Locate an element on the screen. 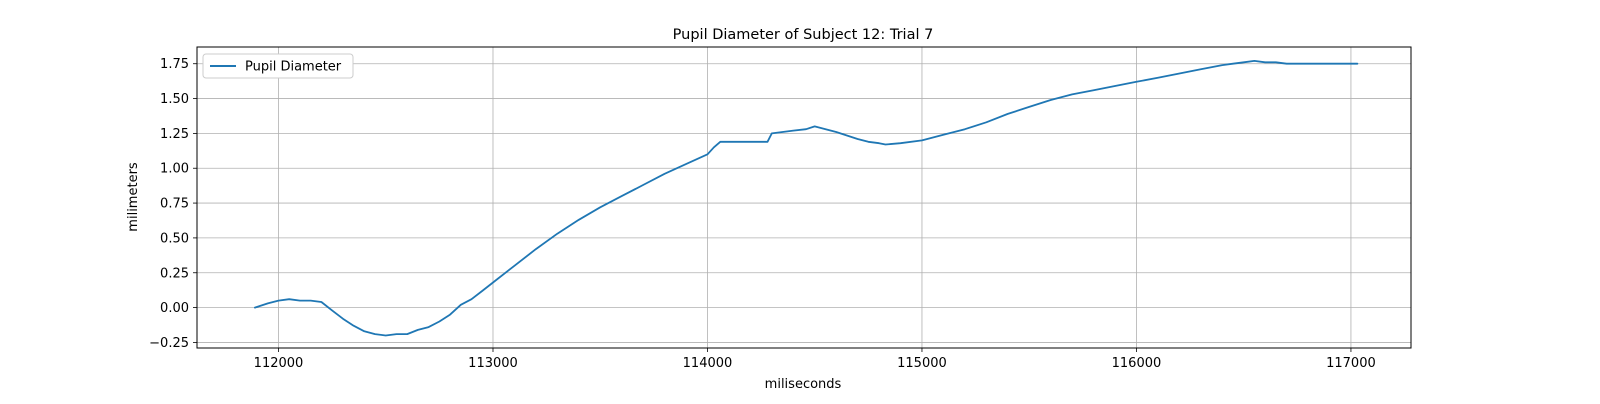 The height and width of the screenshot is (404, 1600). y-tick-label: −0.25 is located at coordinates (169, 343).